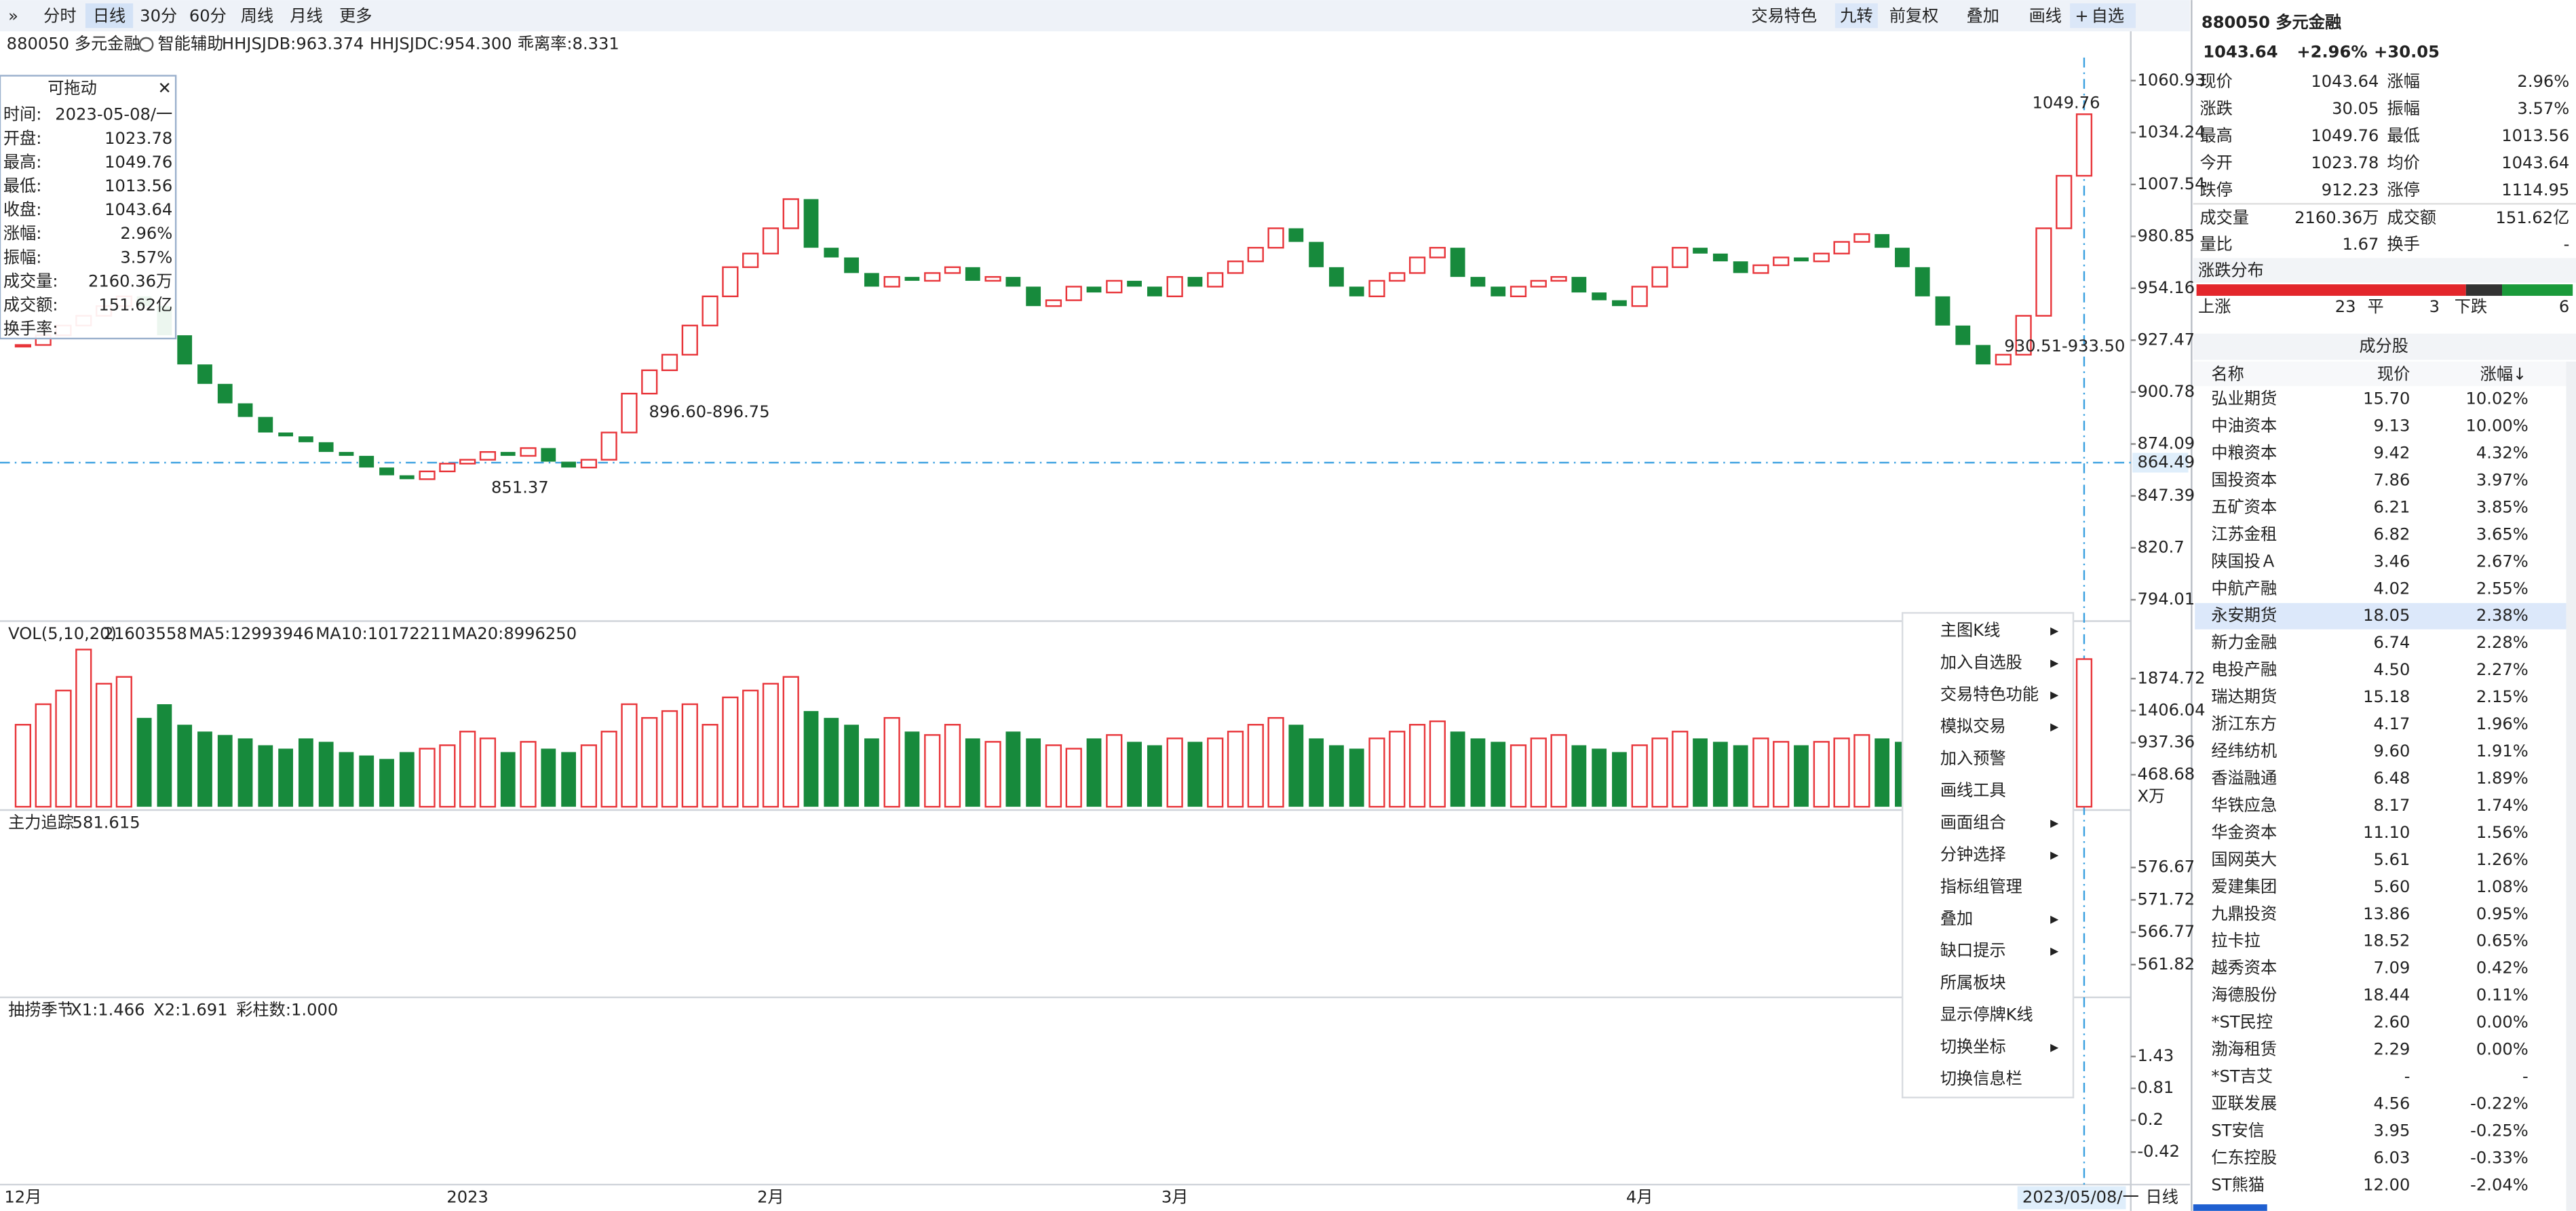  I want to click on menu-item: 所属板块, so click(1973, 983).